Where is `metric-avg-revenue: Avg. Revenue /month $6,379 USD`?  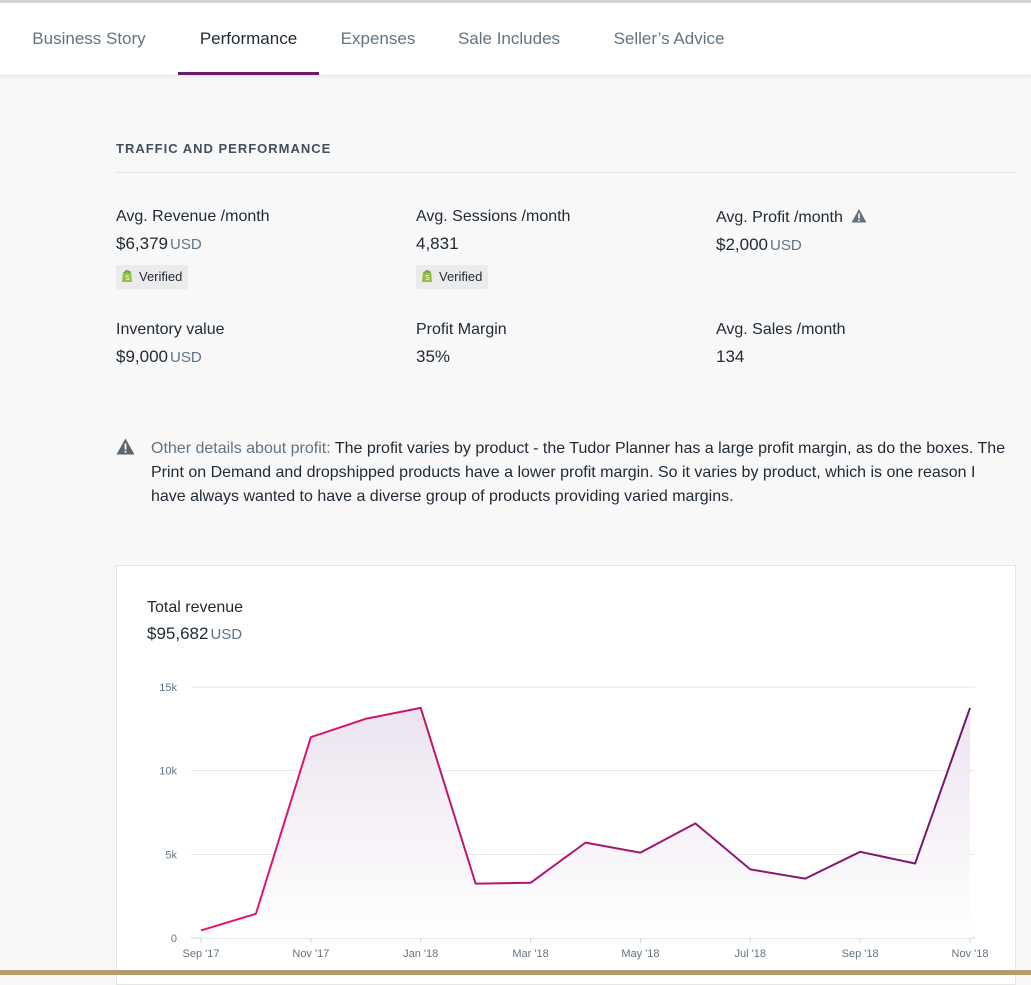
metric-avg-revenue: Avg. Revenue /month $6,379 USD is located at coordinates (193, 231).